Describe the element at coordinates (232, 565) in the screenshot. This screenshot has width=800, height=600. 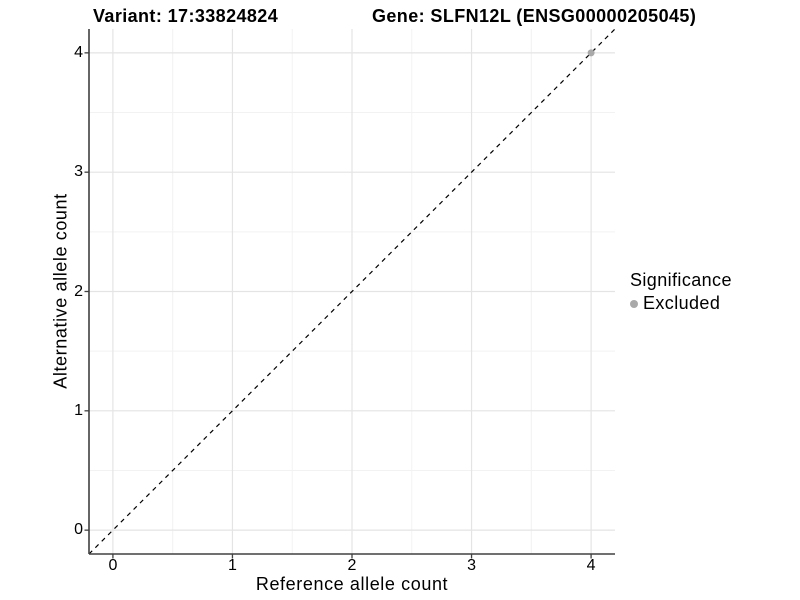
I see `x-tick-label-1: 1` at that location.